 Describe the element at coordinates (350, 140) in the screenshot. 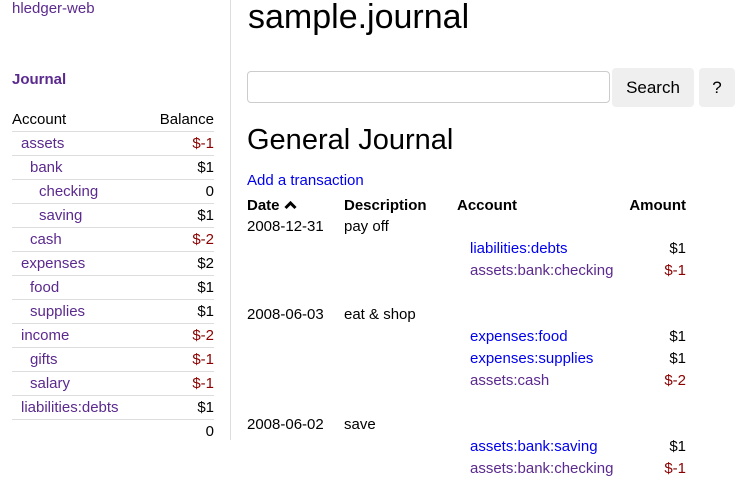

I see `journal-heading: General Journal` at that location.